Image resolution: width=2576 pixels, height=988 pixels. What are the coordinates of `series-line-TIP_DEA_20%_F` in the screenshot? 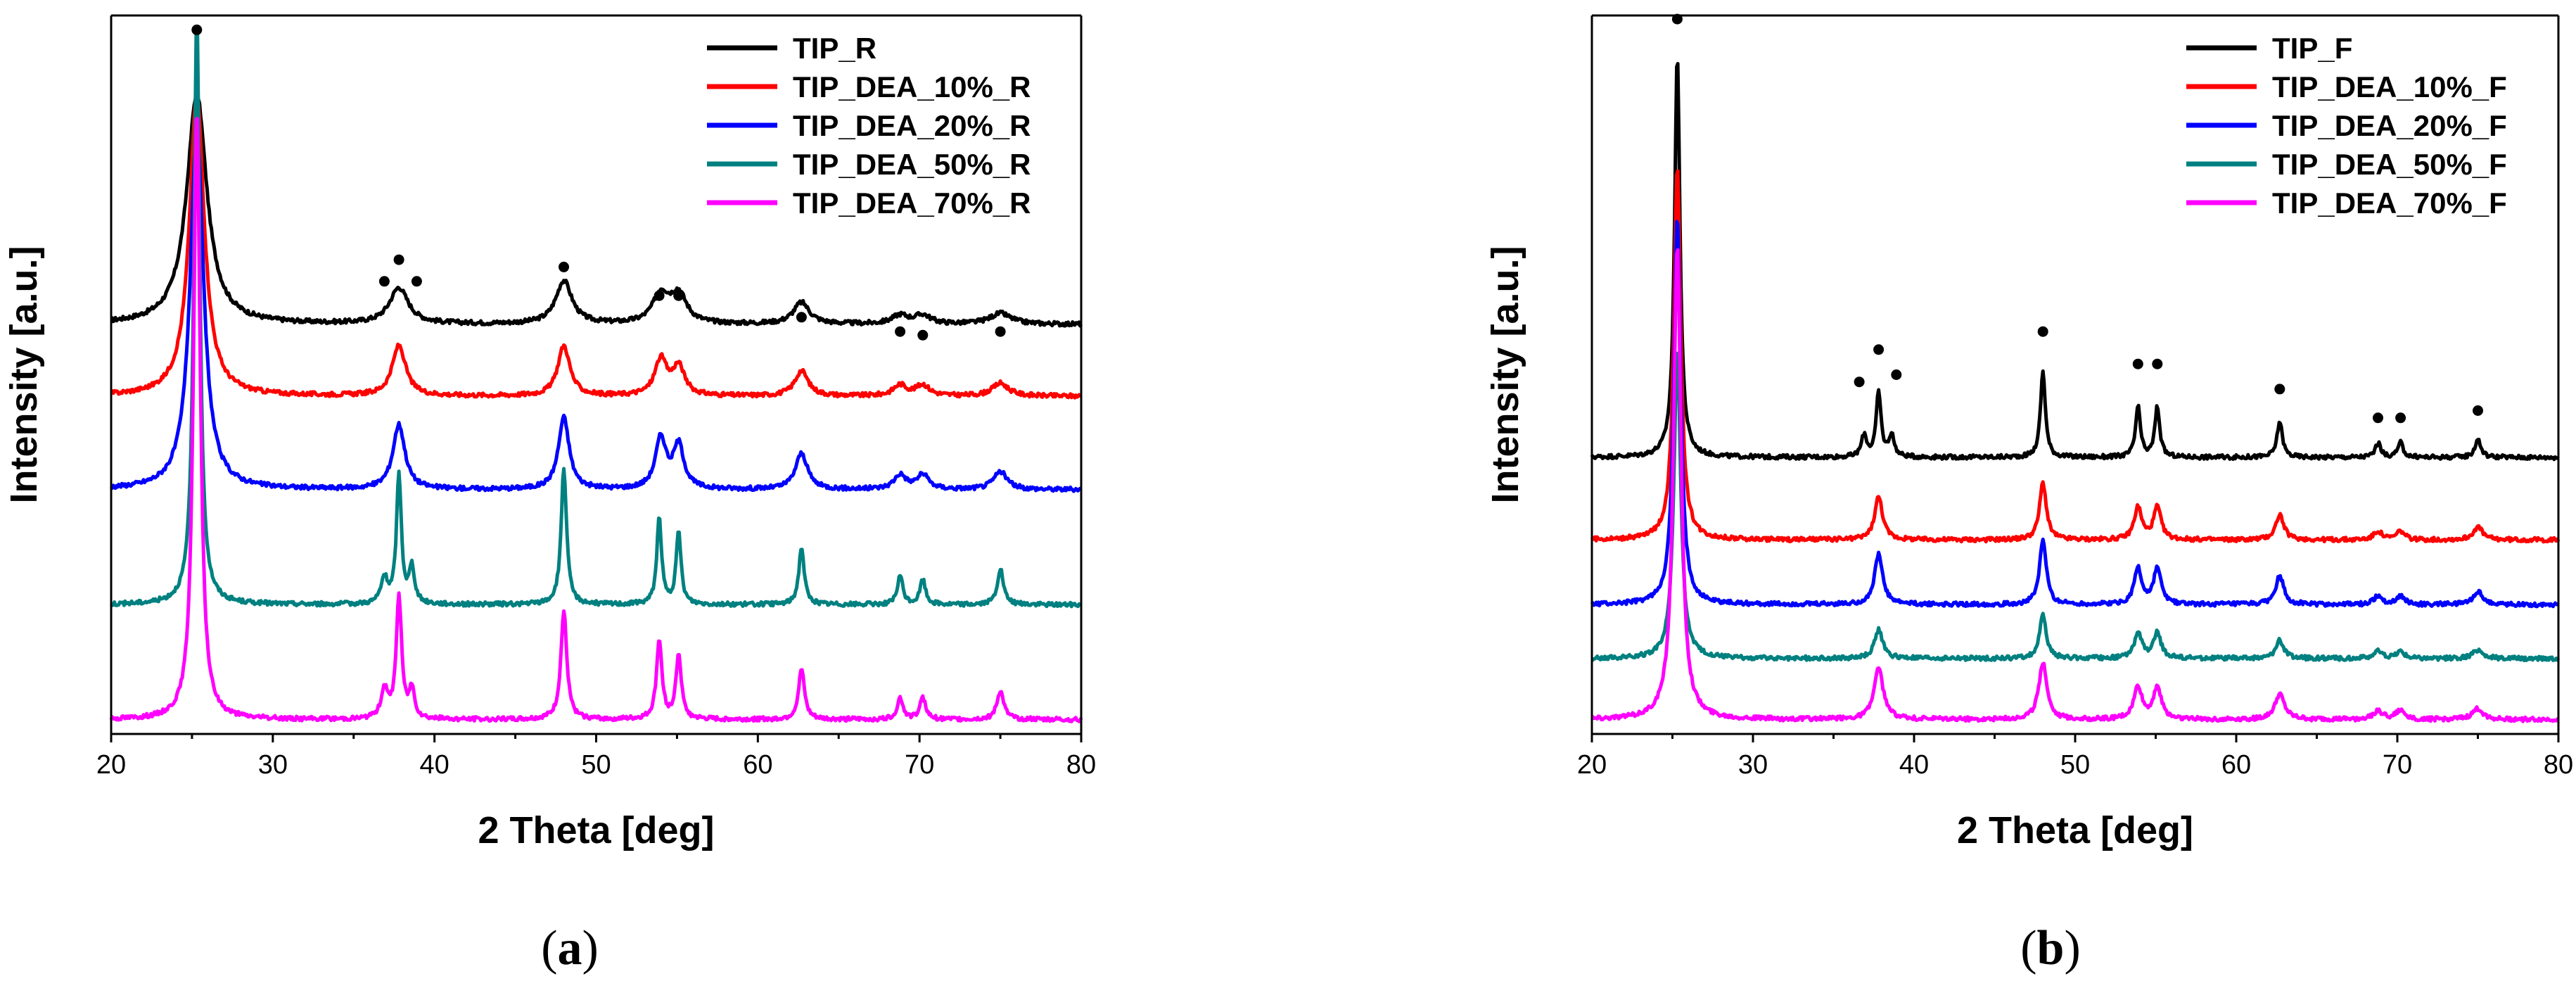 It's located at (2075, 414).